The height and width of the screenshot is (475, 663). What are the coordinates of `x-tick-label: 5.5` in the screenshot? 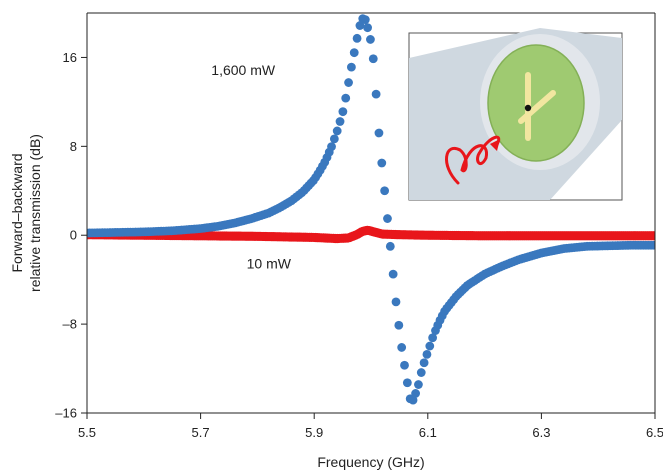 It's located at (87, 432).